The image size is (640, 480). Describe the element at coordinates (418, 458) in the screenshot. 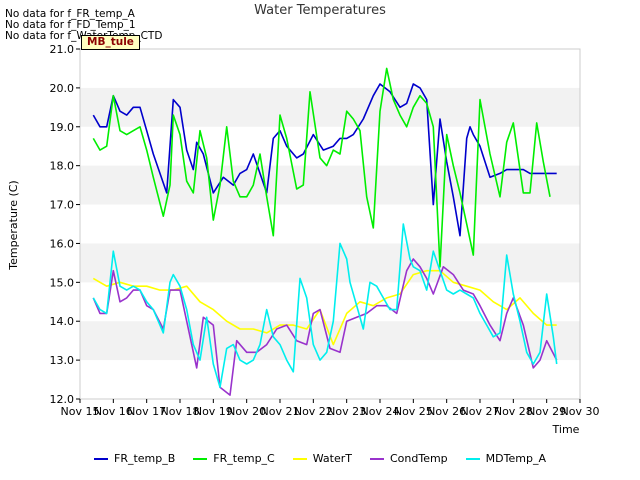

I see `legend-label: CondTemp` at that location.